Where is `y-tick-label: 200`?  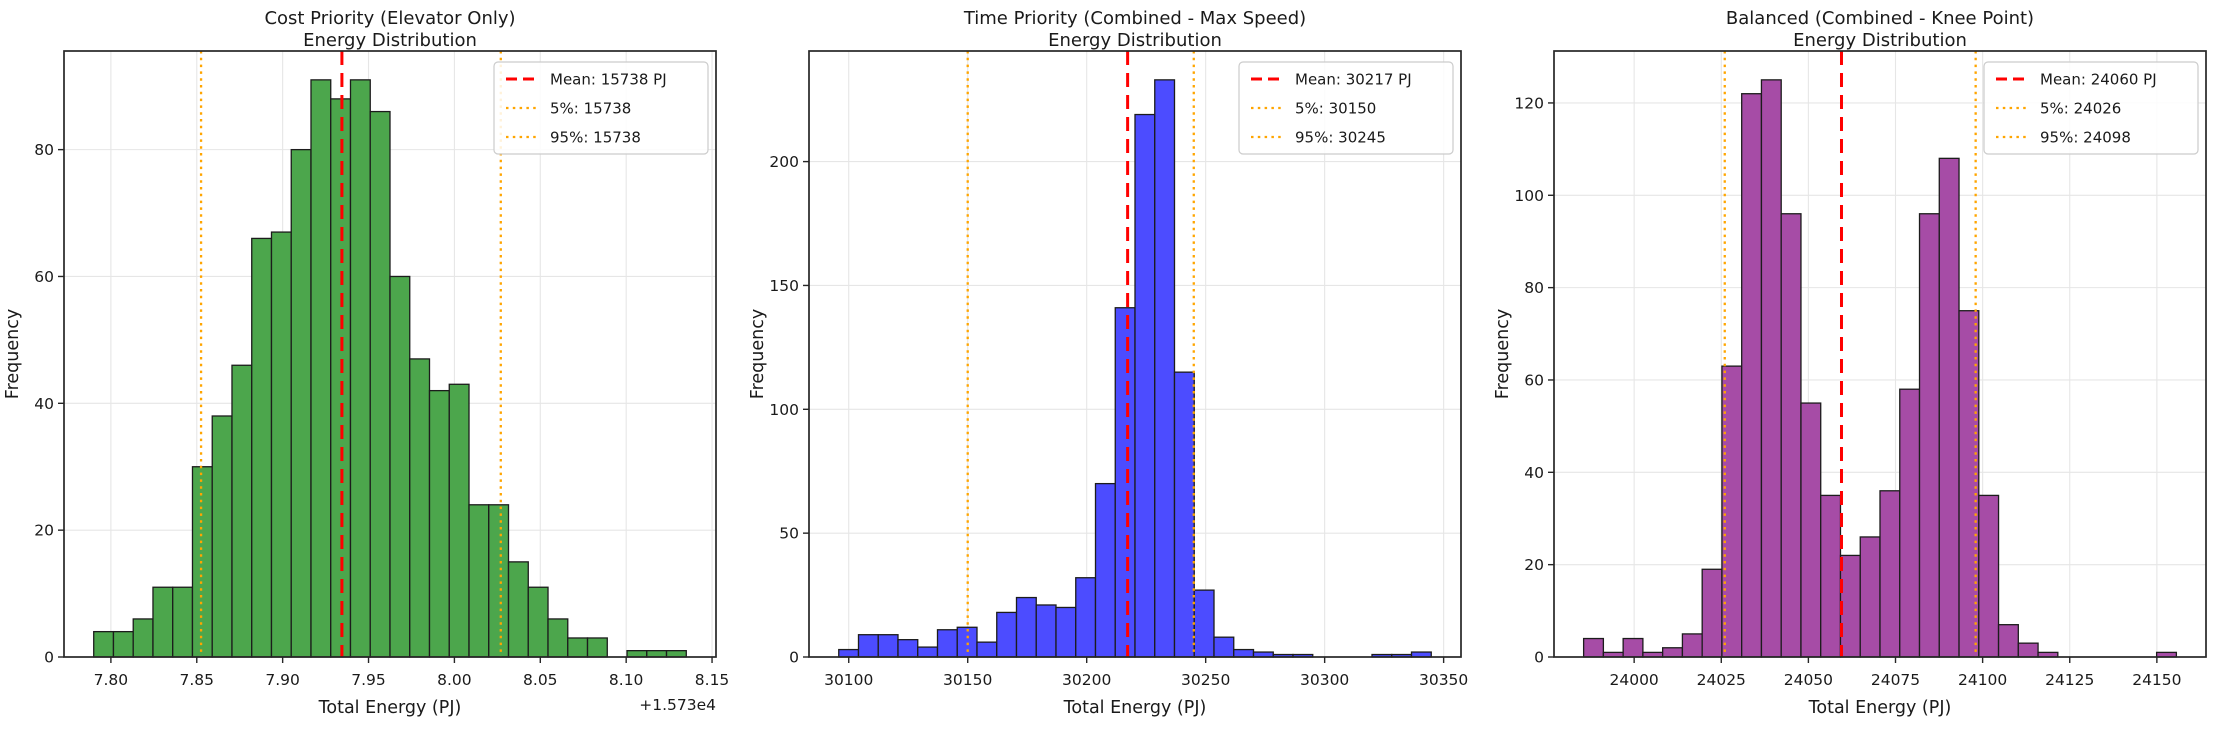 y-tick-label: 200 is located at coordinates (784, 162).